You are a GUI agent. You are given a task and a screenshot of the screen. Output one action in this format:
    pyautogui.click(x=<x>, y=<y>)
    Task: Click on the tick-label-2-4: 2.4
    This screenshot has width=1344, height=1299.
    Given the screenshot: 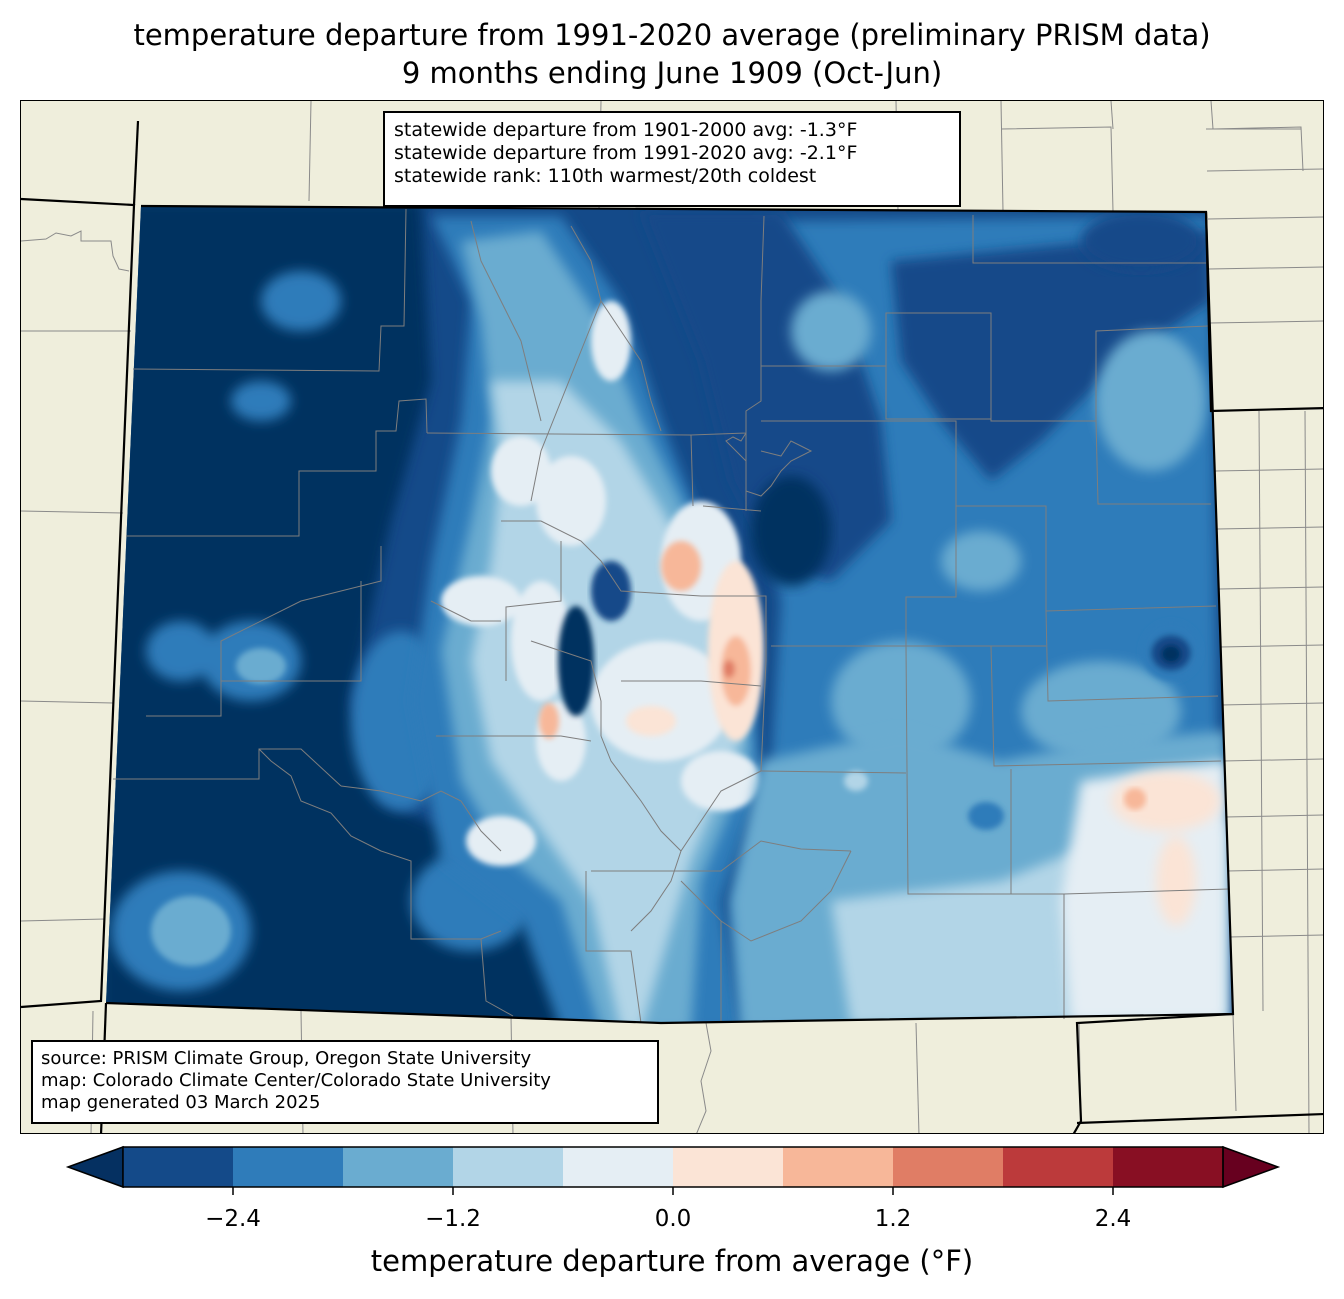 What is the action you would take?
    pyautogui.click(x=1113, y=1219)
    